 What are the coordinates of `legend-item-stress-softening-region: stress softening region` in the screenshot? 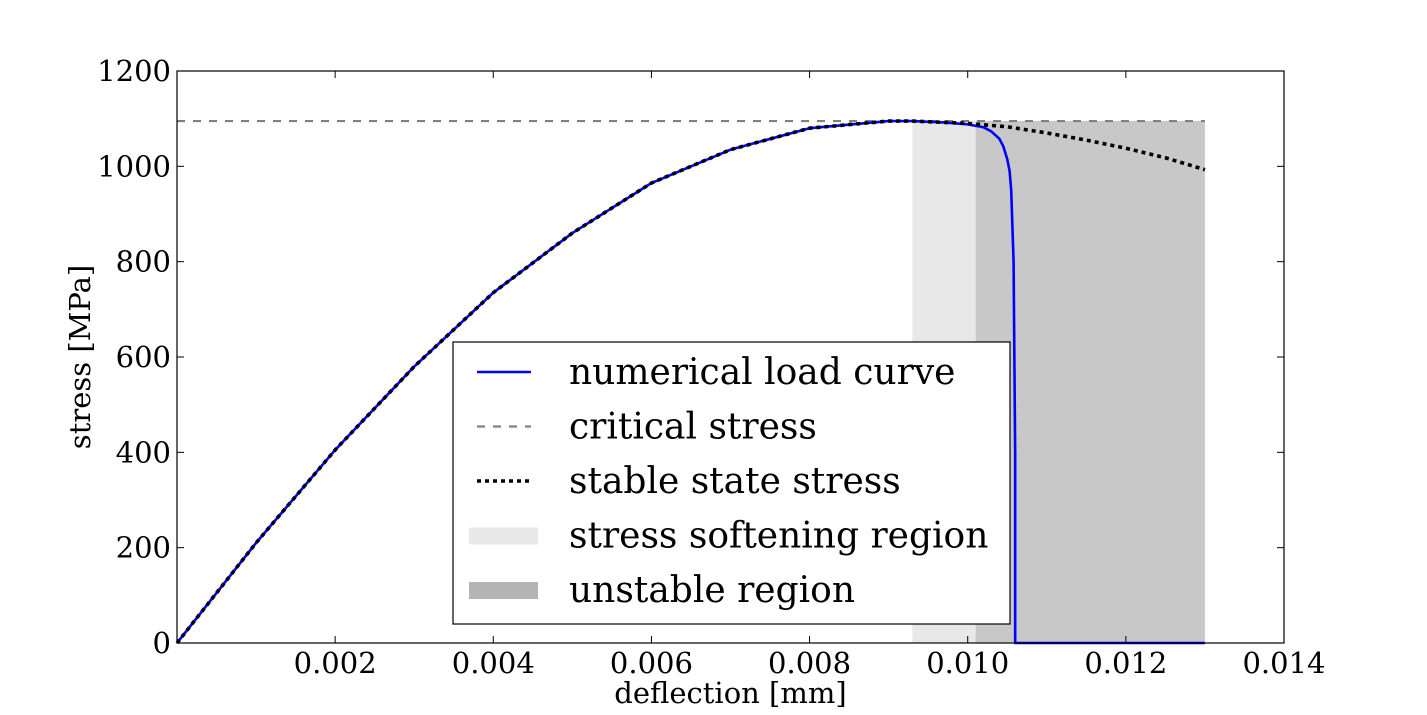 It's located at (728, 536).